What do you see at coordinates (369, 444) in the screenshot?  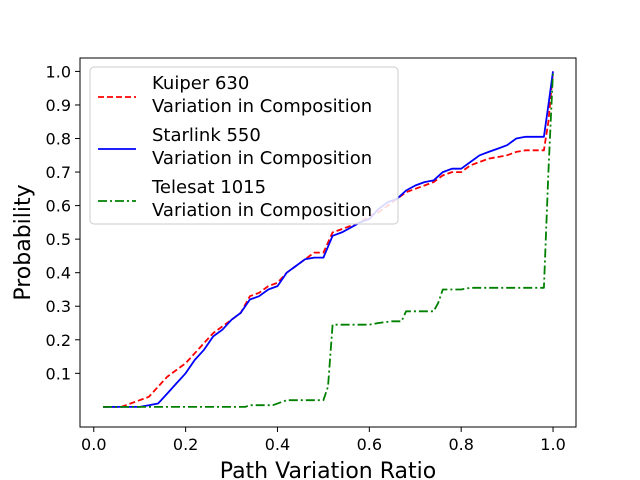 I see `x-tick-label: 0.6` at bounding box center [369, 444].